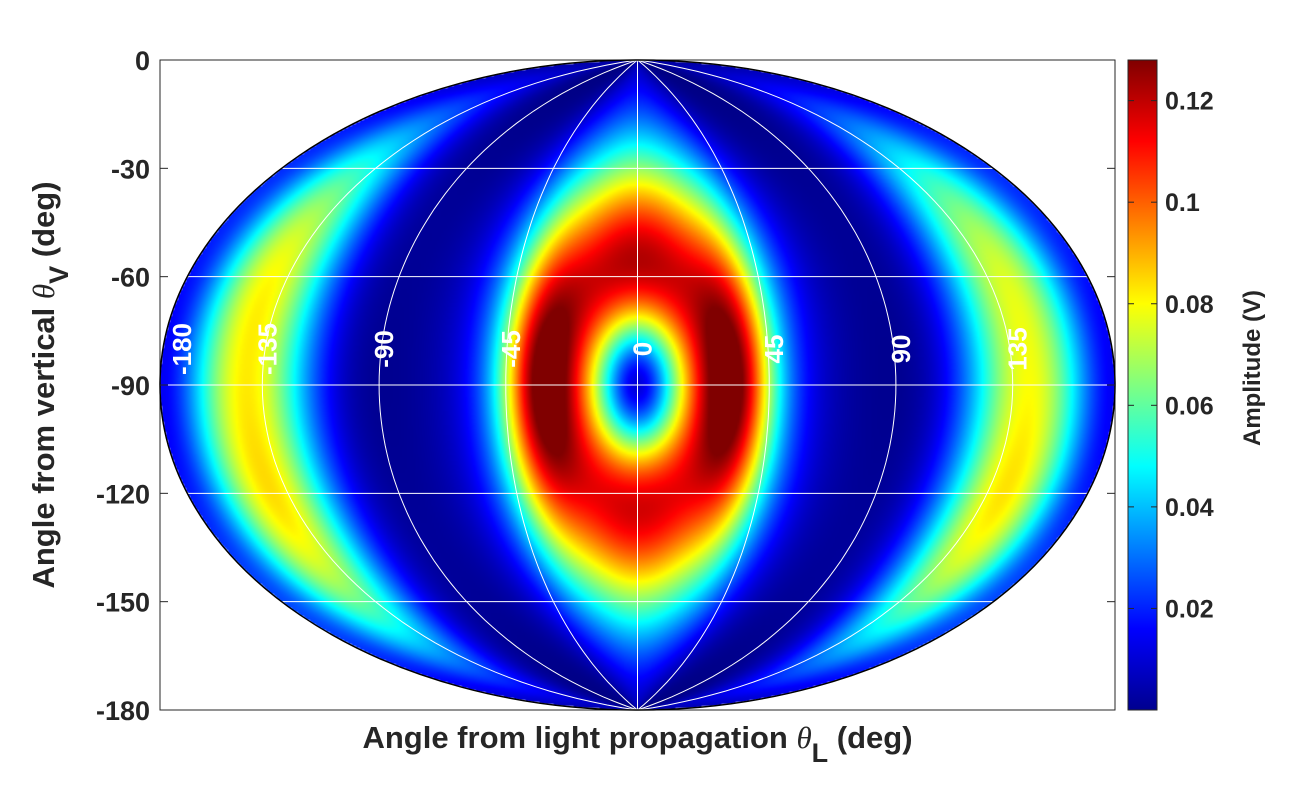  Describe the element at coordinates (1189, 305) in the screenshot. I see `colorbar-tick-label: 0.08` at that location.